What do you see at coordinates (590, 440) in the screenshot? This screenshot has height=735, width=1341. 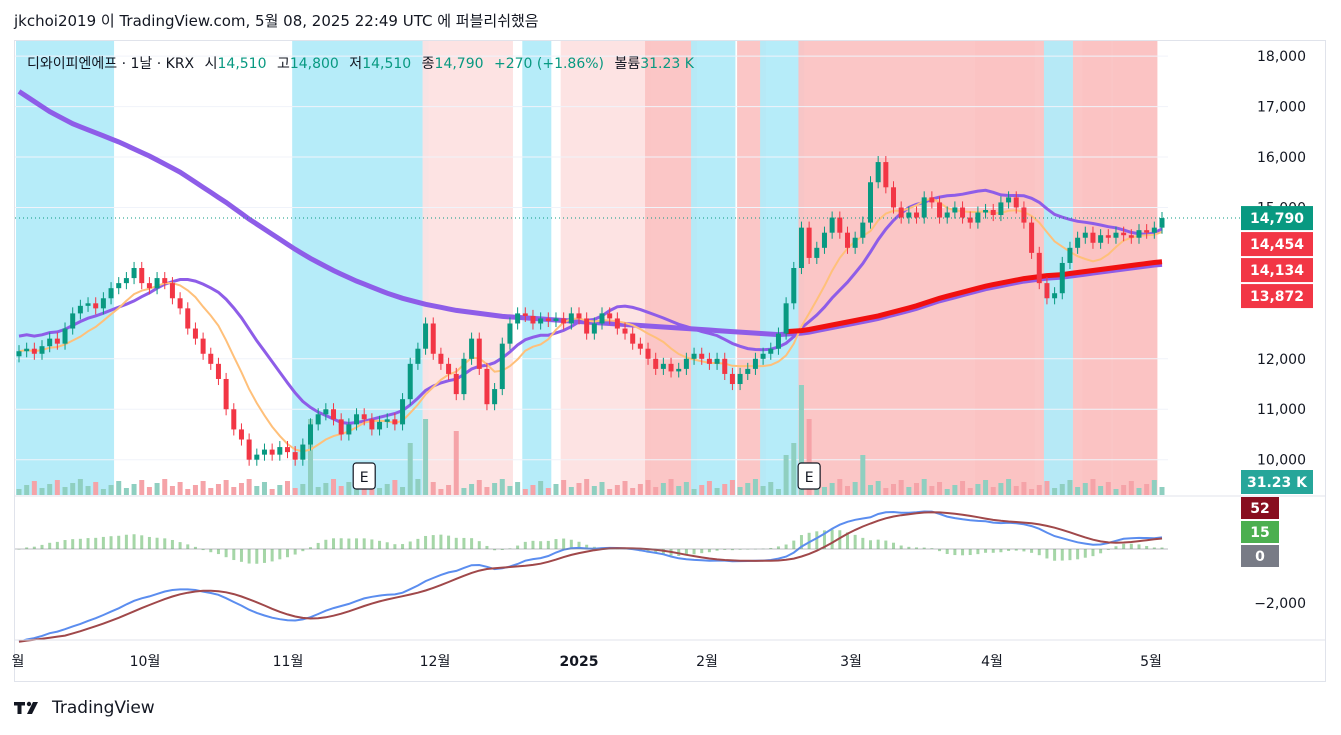 I see `volume-bars` at bounding box center [590, 440].